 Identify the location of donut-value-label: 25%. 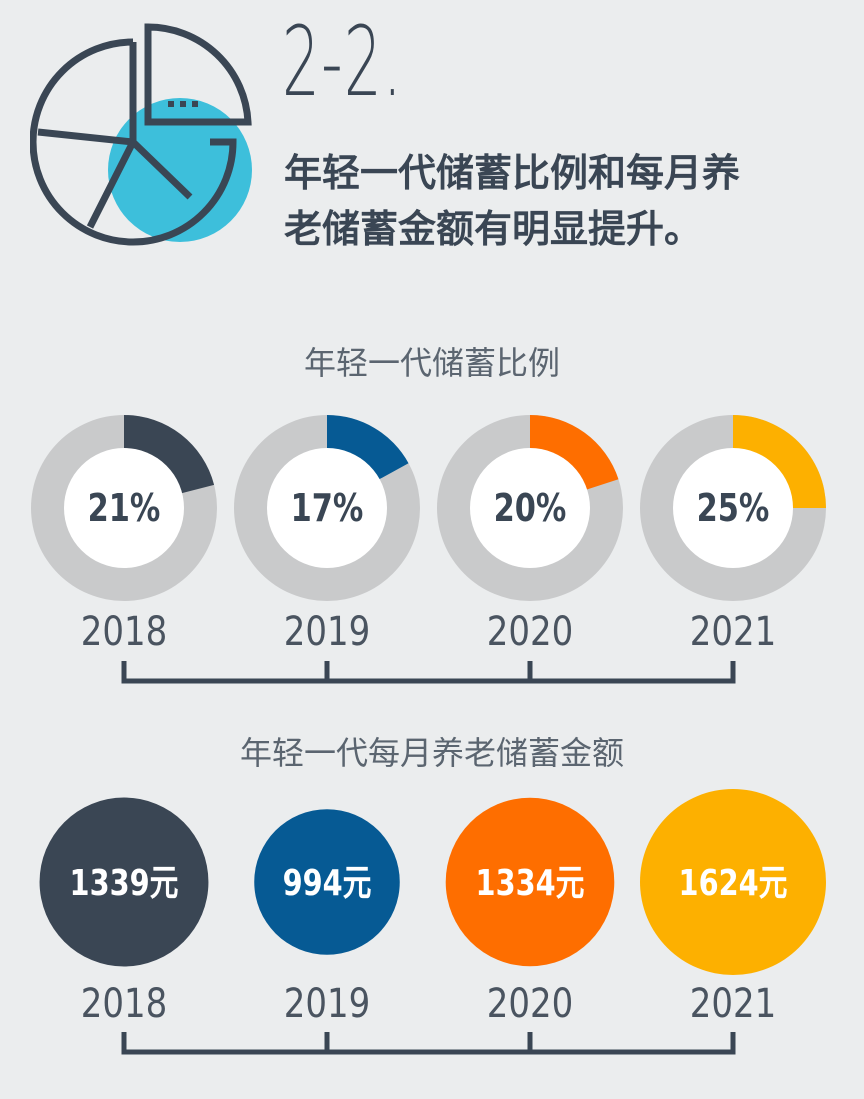
(733, 509).